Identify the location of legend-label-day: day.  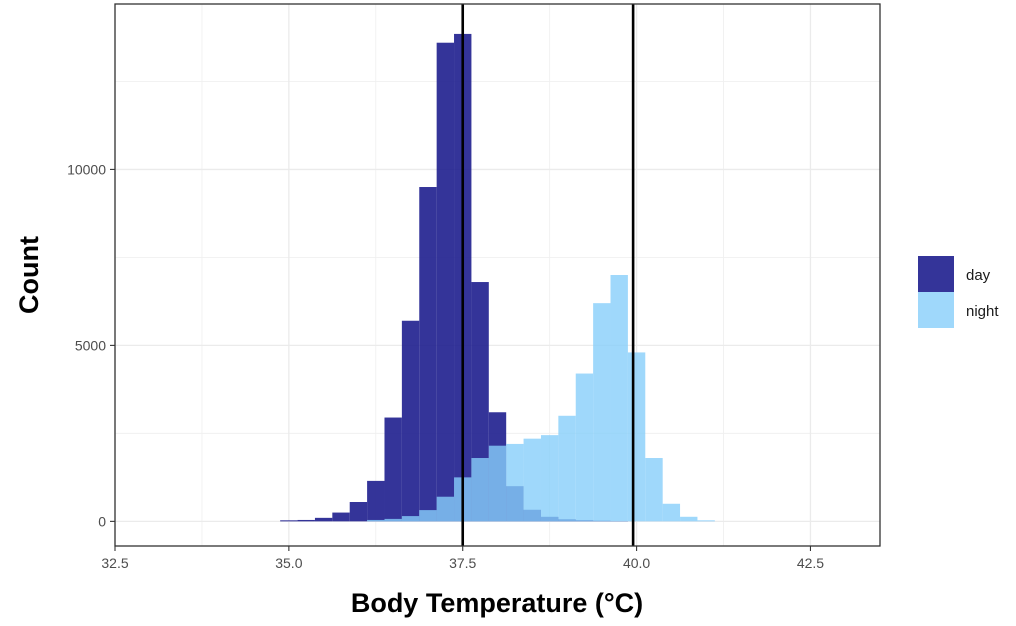
(978, 275).